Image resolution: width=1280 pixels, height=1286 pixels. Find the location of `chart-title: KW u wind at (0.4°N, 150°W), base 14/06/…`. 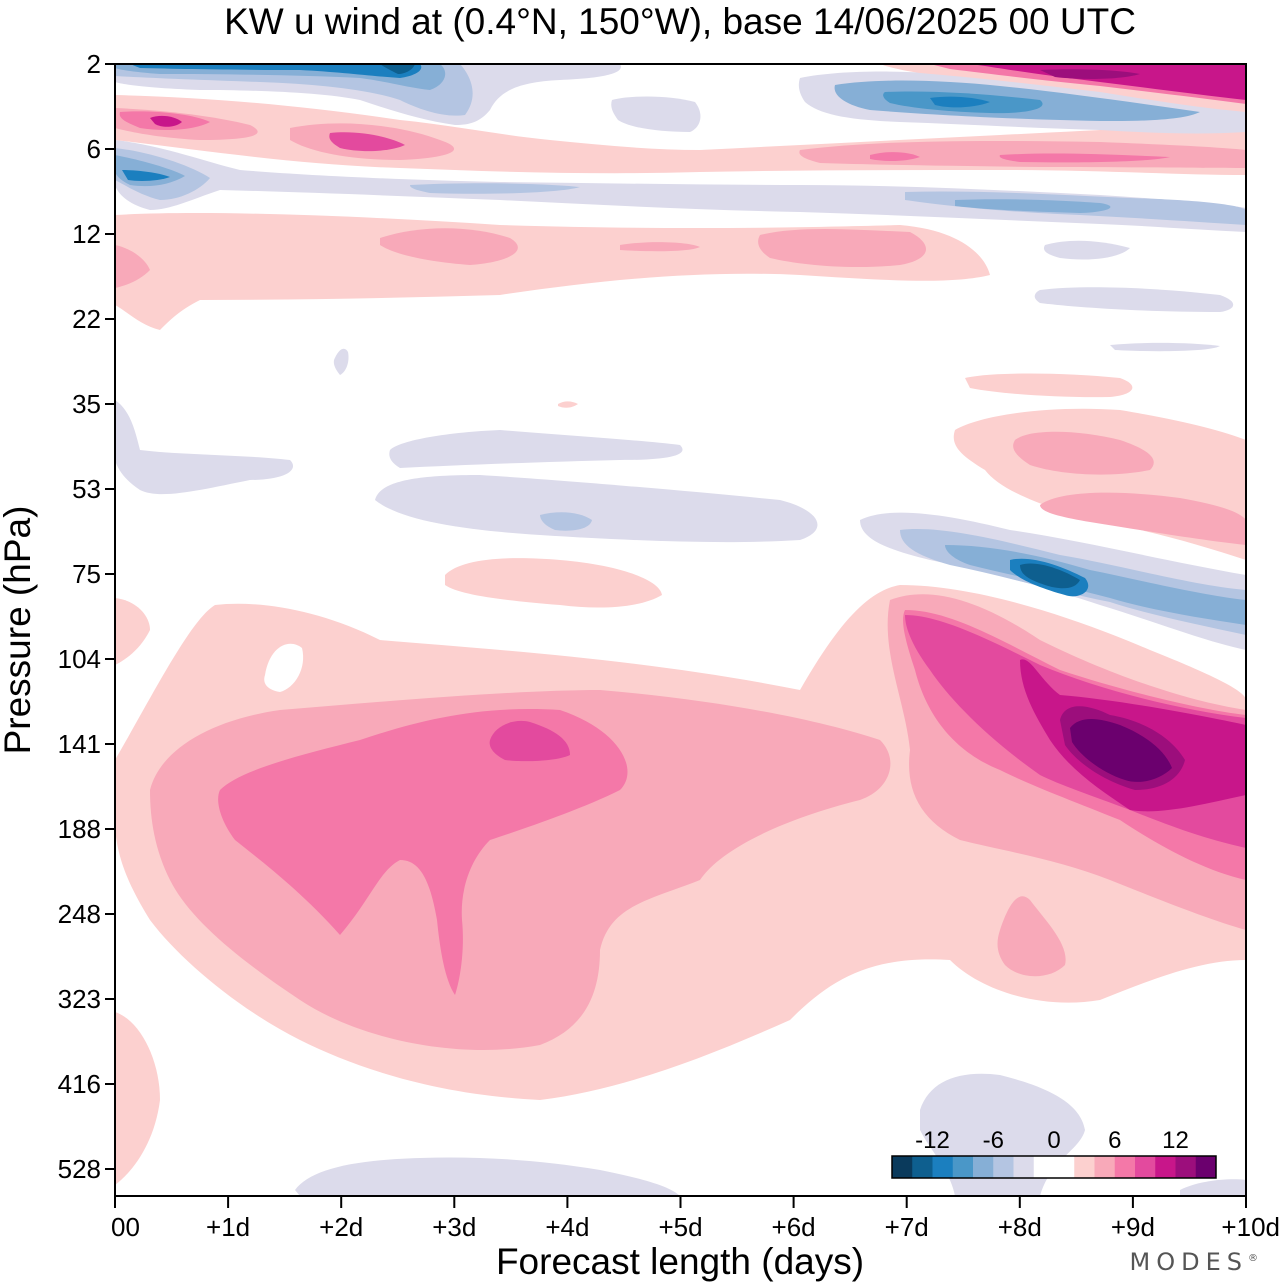

chart-title: KW u wind at (0.4°N, 150°W), base 14/06/… is located at coordinates (680, 21).